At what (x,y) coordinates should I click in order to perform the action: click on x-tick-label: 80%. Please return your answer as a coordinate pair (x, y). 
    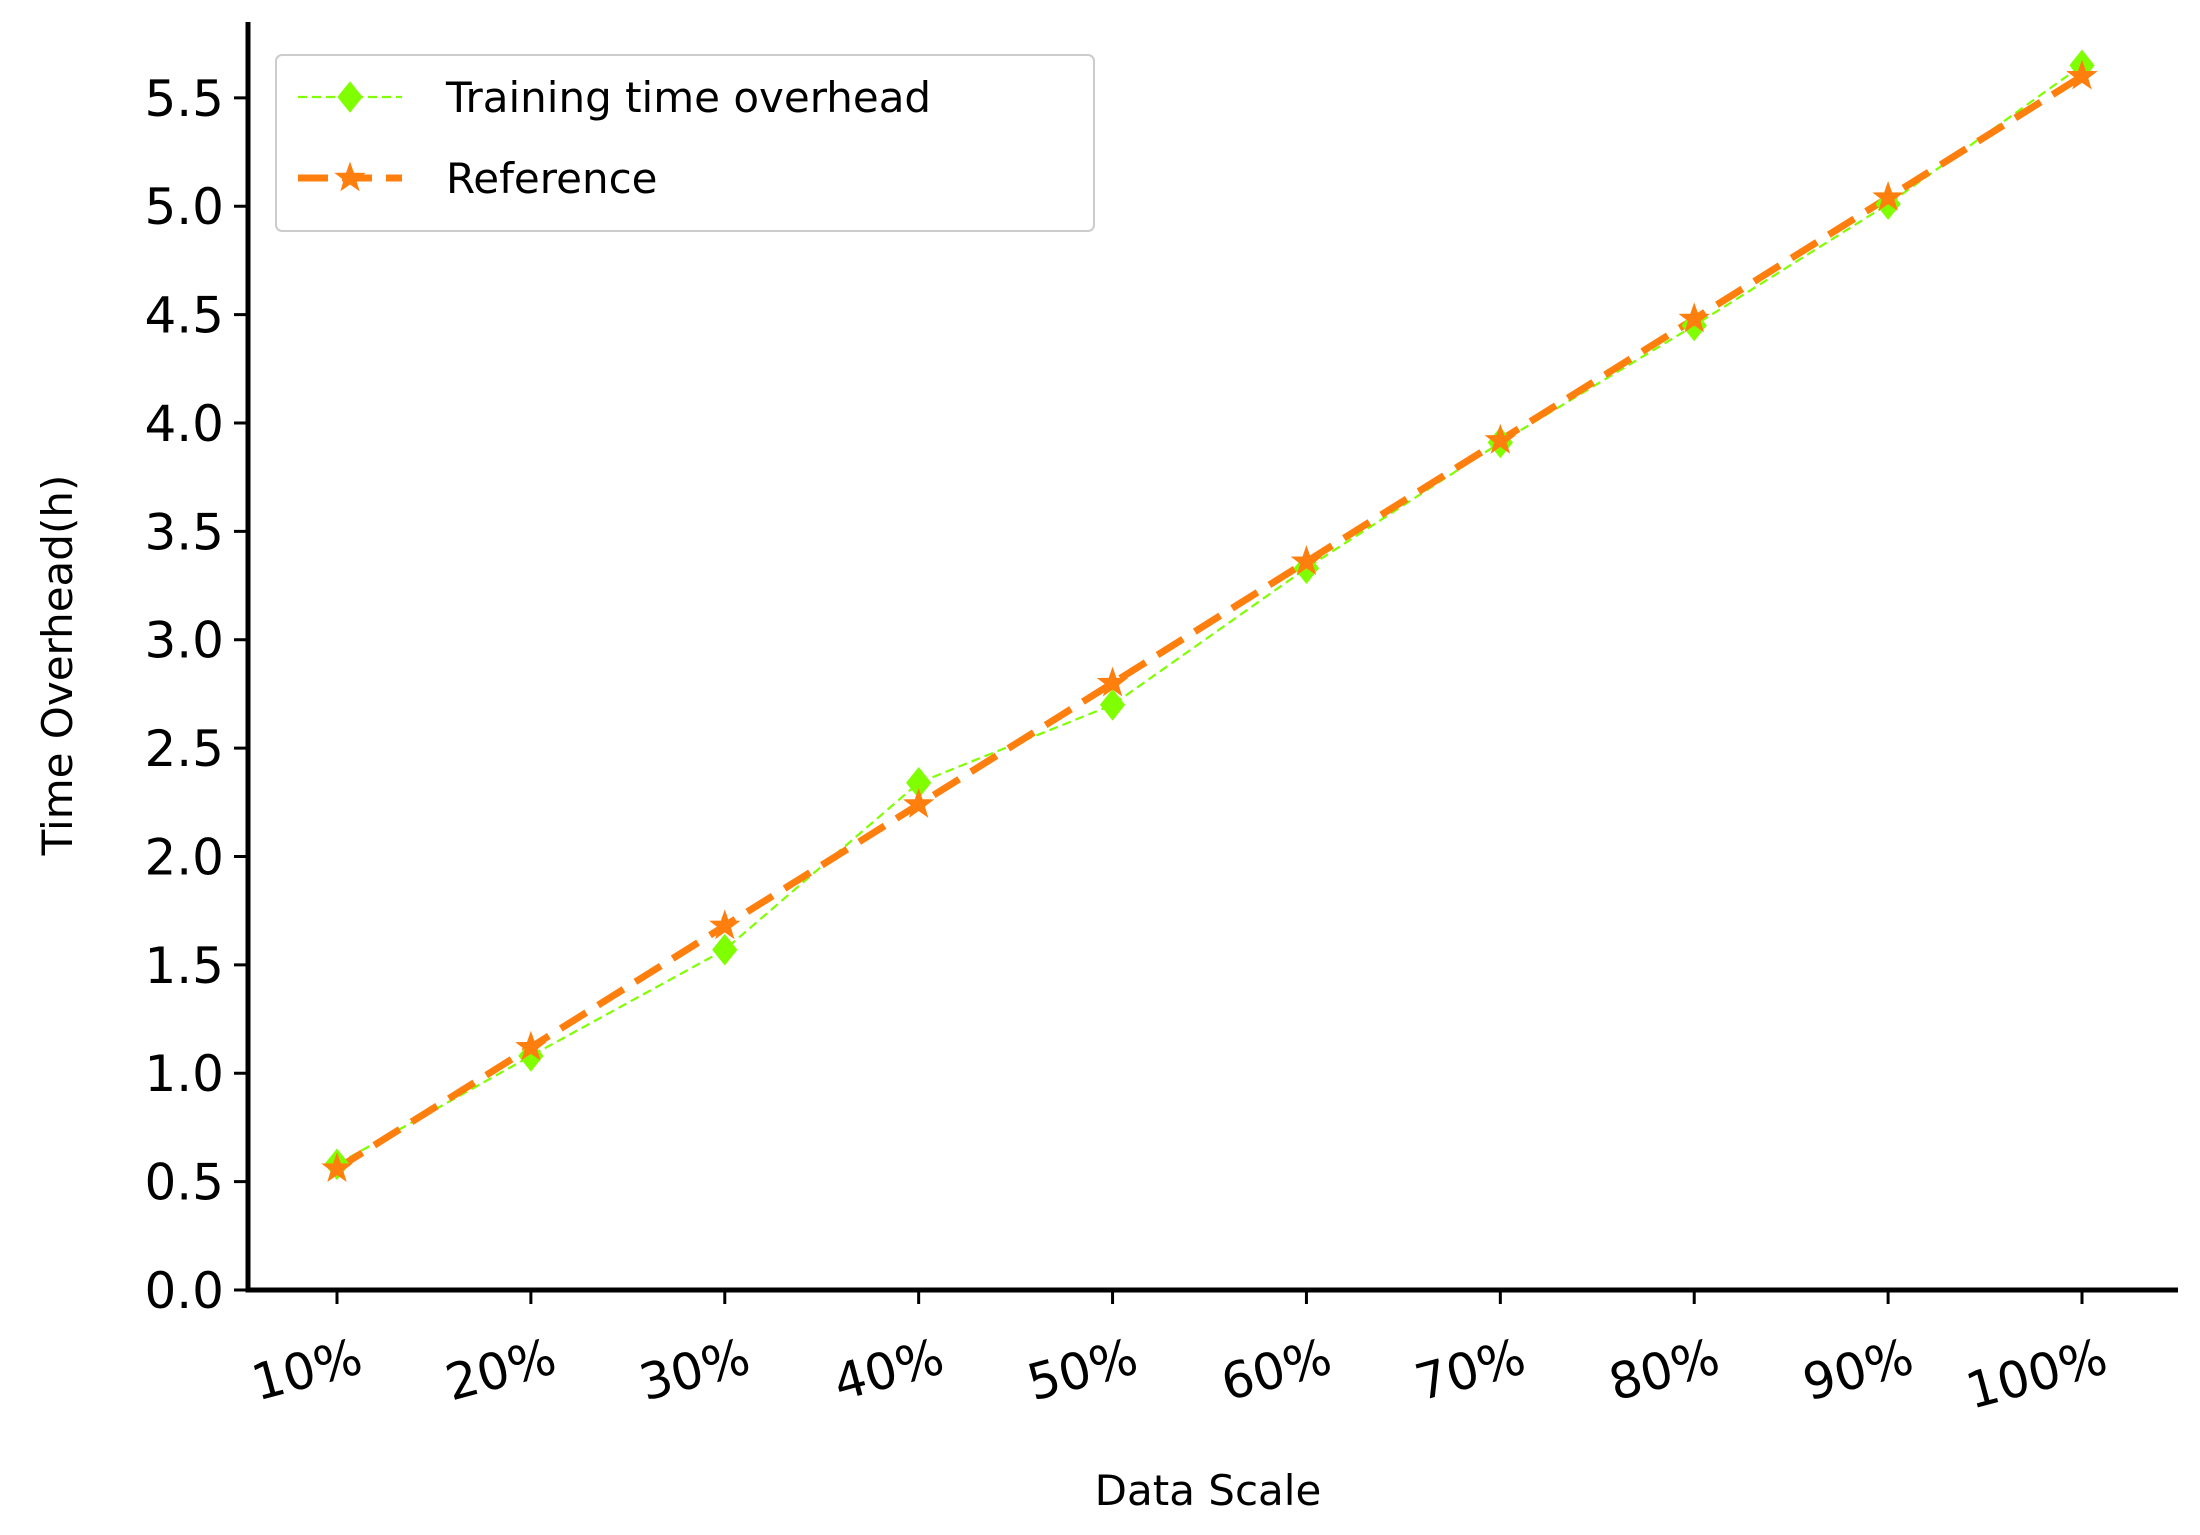
    Looking at the image, I should click on (1664, 1370).